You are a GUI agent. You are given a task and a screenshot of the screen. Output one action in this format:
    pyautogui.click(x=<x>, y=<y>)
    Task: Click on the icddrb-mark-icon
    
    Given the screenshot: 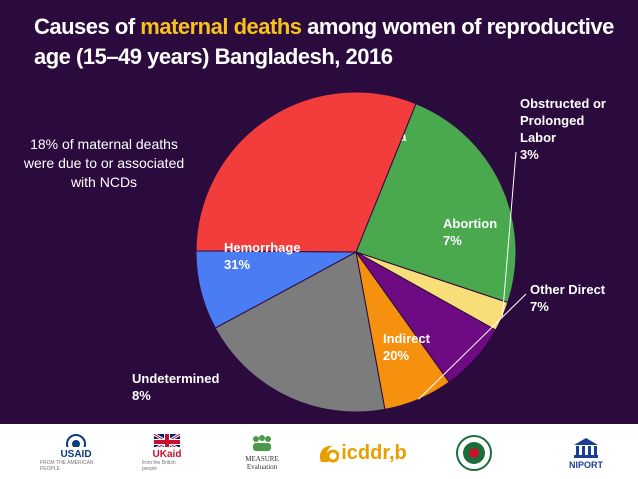 What is the action you would take?
    pyautogui.click(x=330, y=454)
    